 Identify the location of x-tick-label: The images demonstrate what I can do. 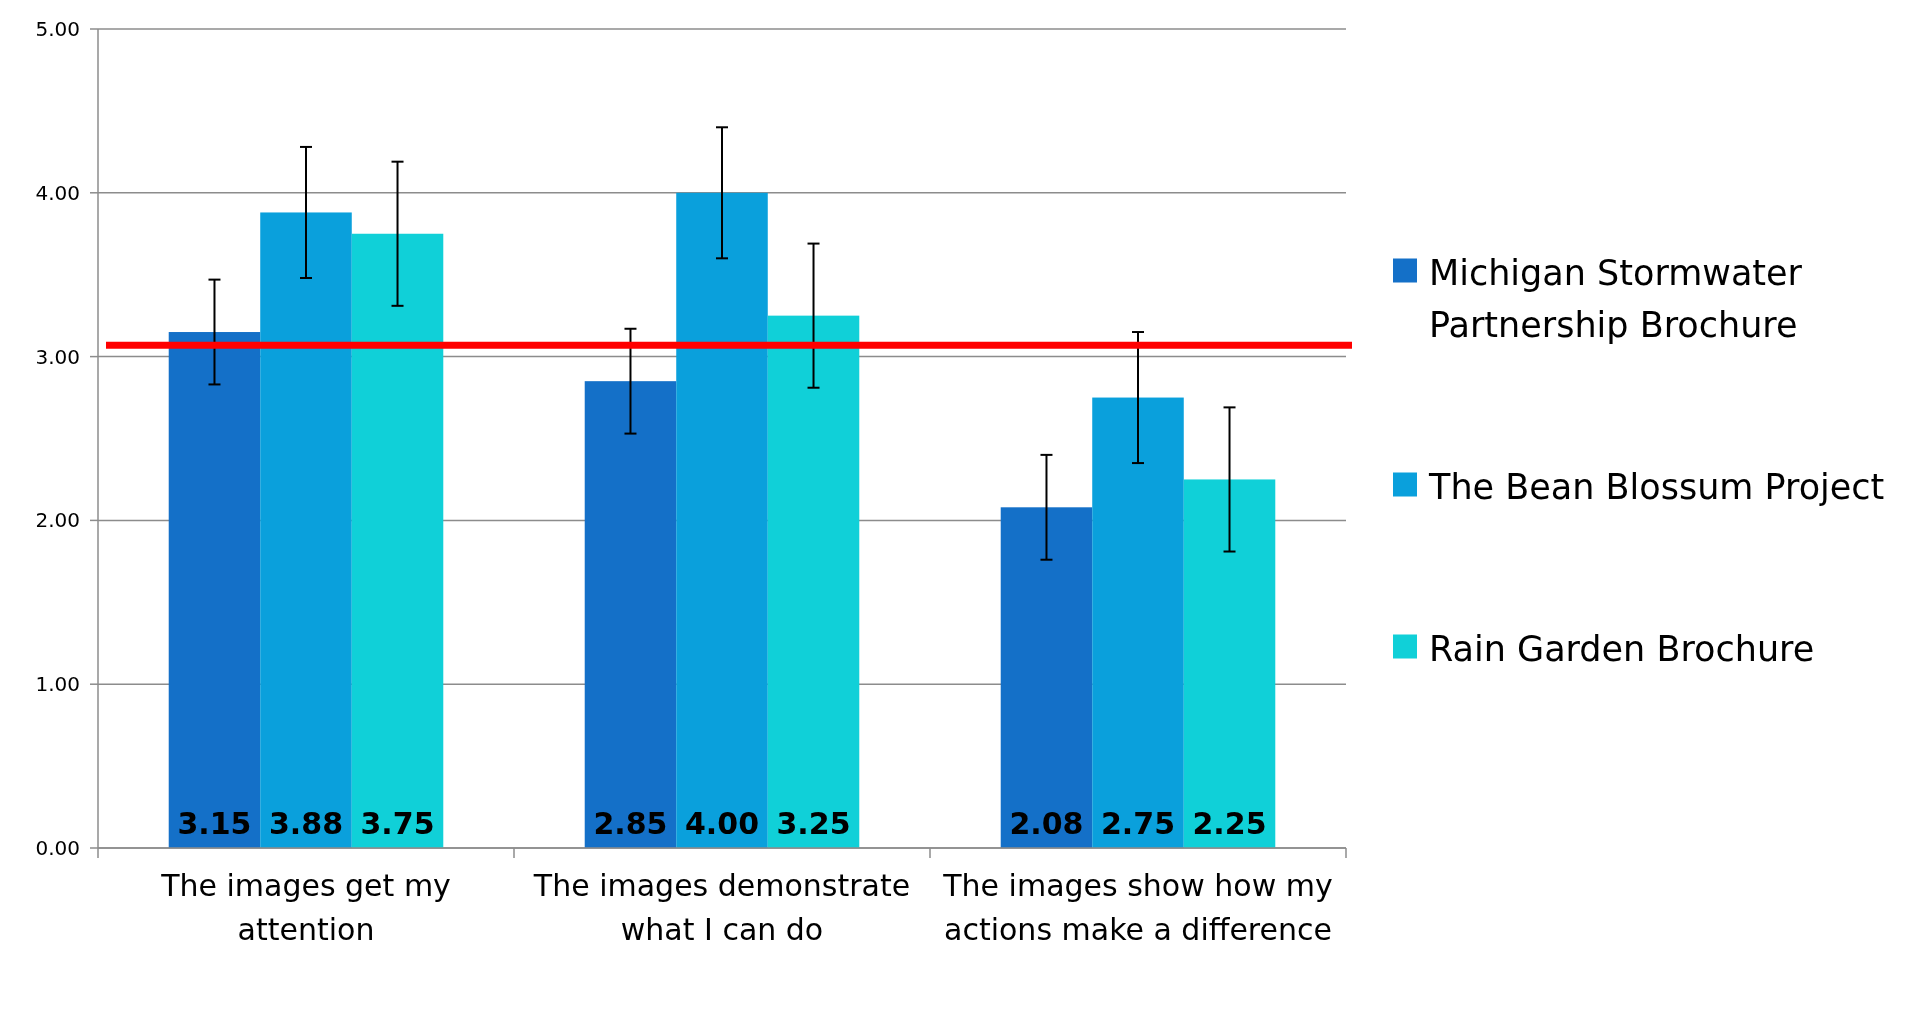
(721, 907).